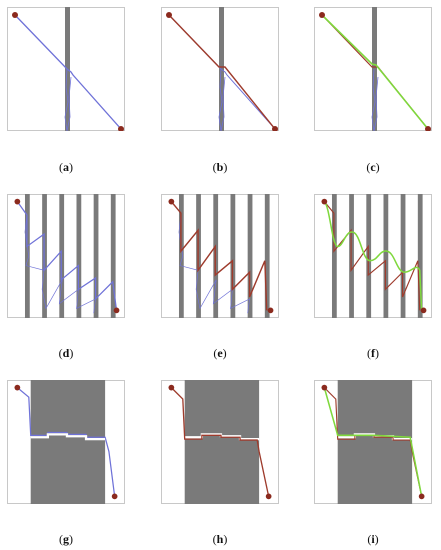  I want to click on caption-letter: h, so click(220, 539).